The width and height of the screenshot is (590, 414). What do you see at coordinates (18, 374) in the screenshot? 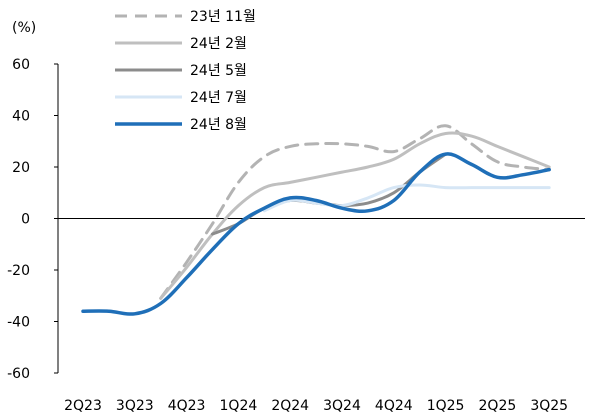
I see `y-tick-label: -60` at bounding box center [18, 374].